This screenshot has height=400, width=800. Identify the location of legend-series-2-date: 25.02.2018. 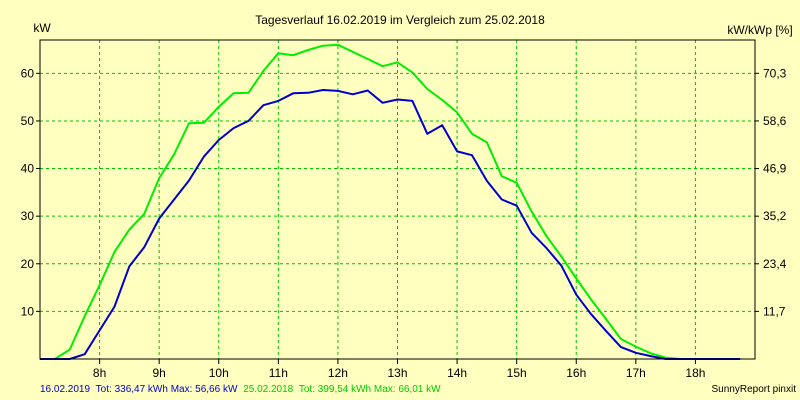
(268, 389).